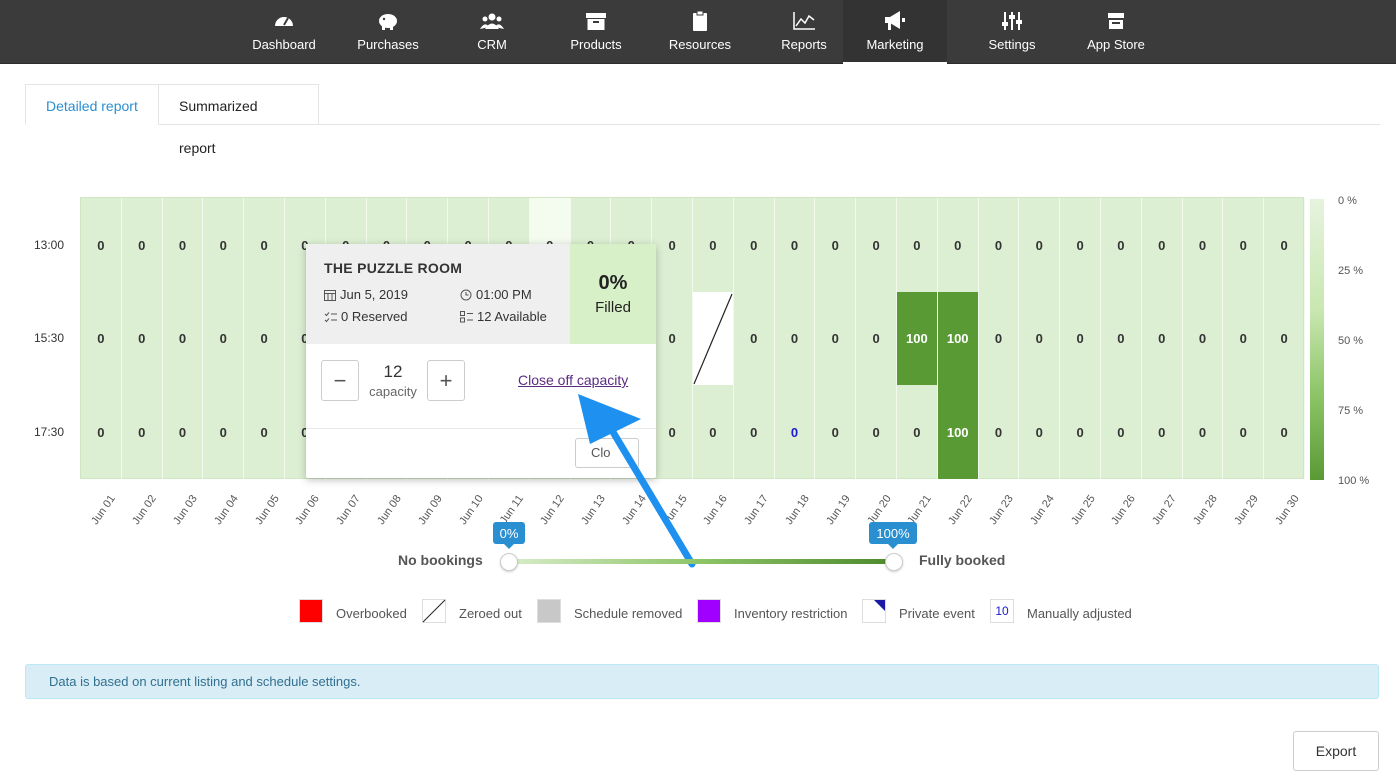 The image size is (1396, 778). I want to click on popup-close-button: Clo, so click(607, 453).